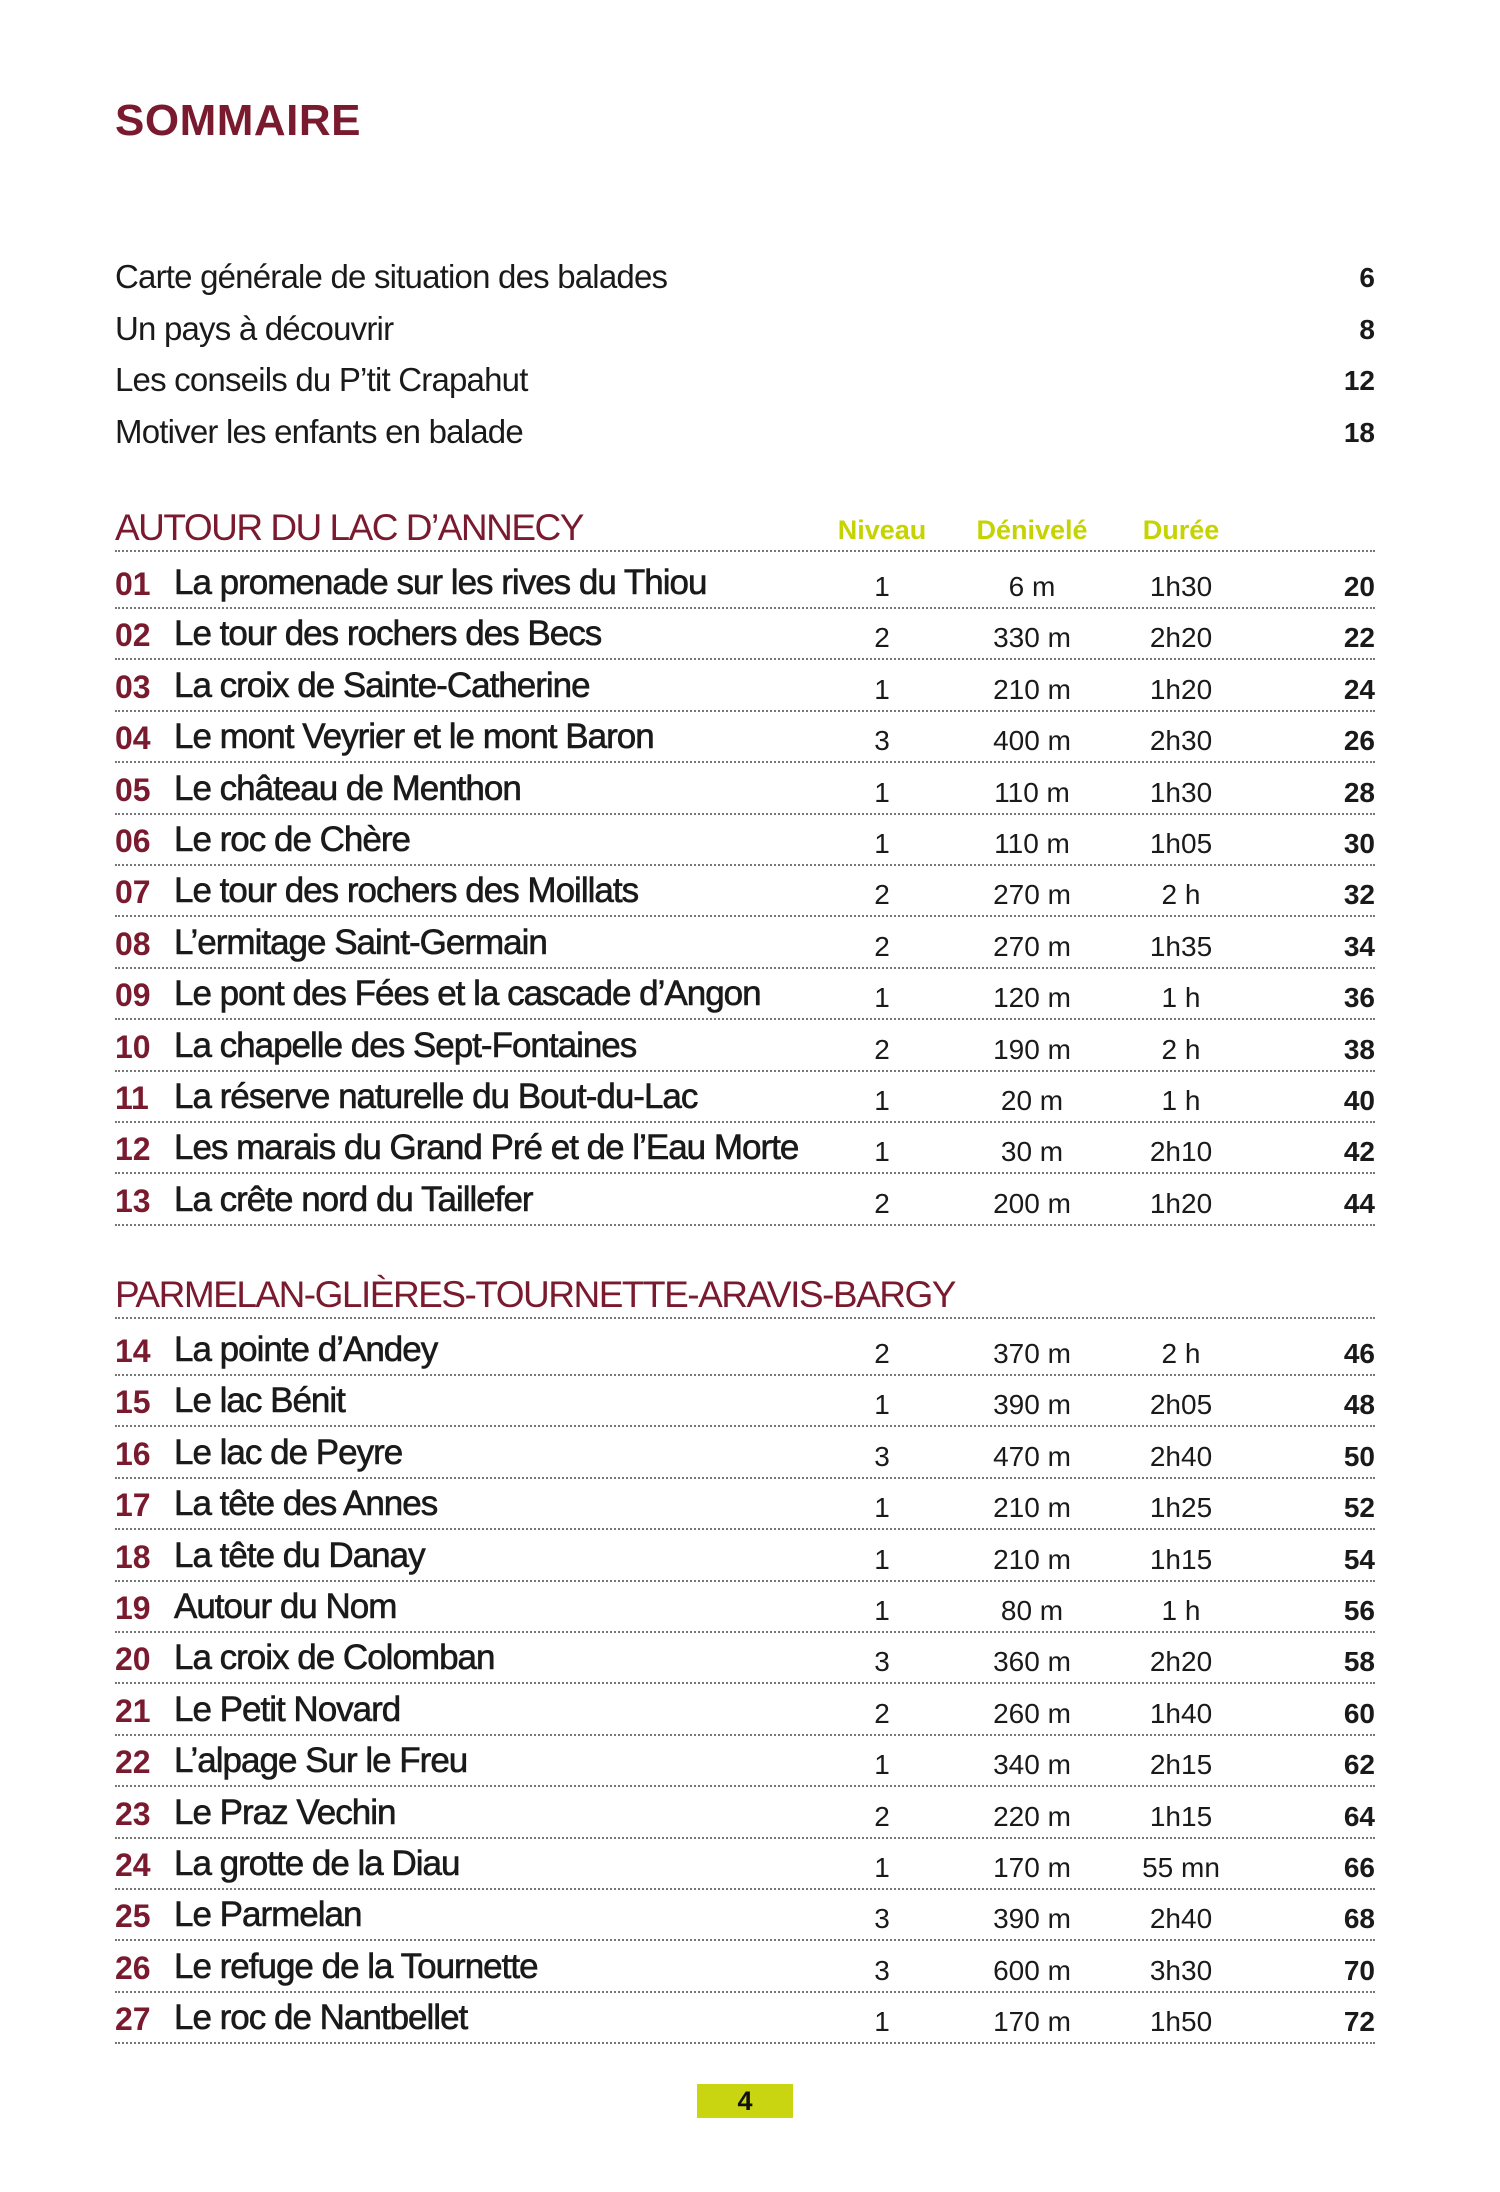 This screenshot has height=2192, width=1500. Describe the element at coordinates (1181, 792) in the screenshot. I see `duree-cell: 1h30` at that location.